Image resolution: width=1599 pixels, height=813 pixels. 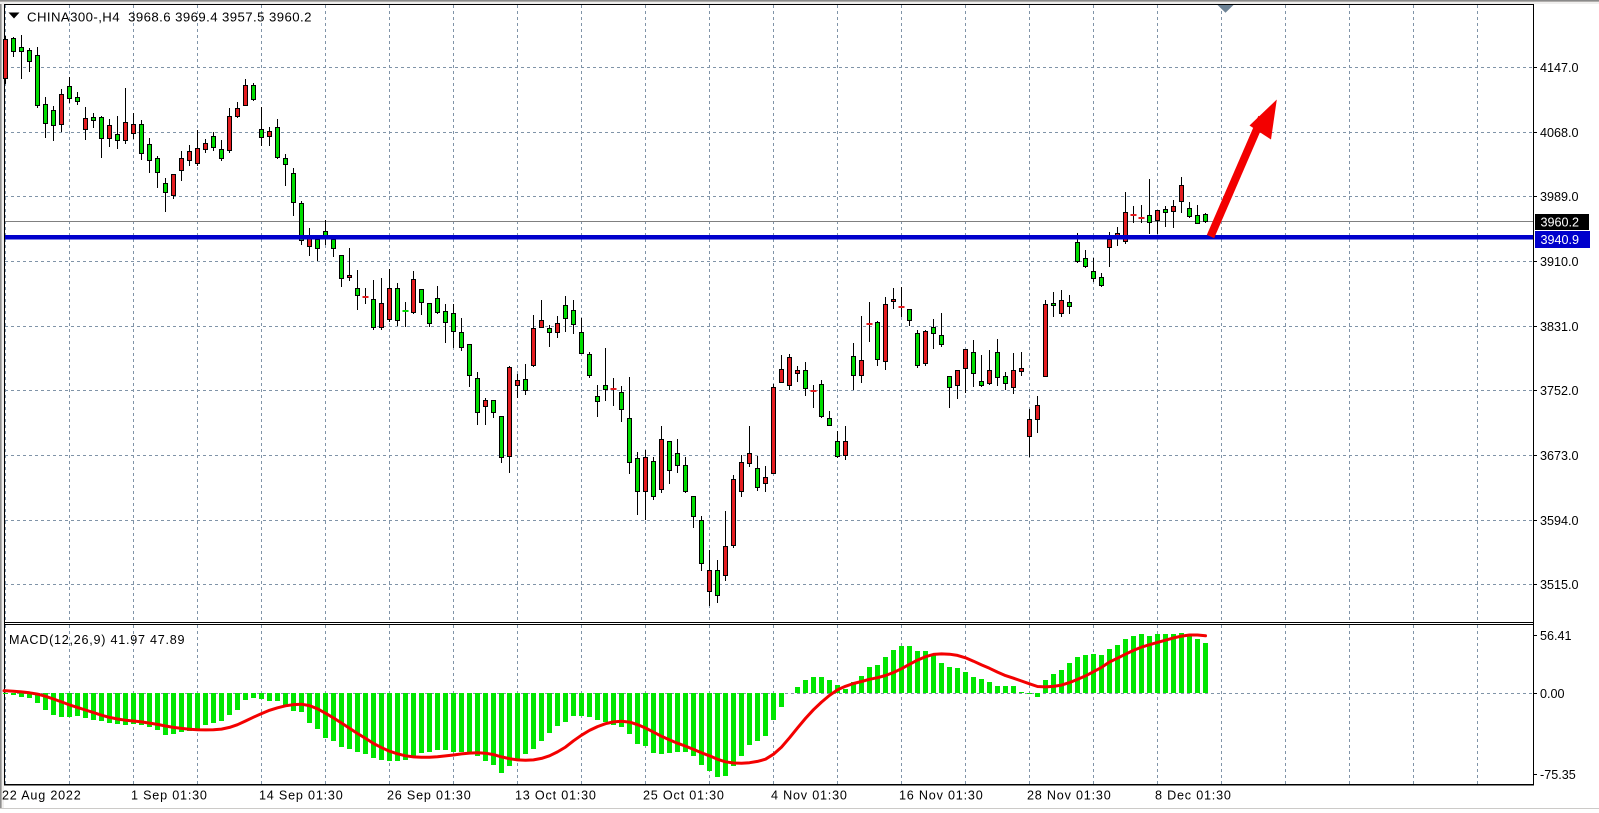 I want to click on svg-text: 56.41, so click(x=1556, y=636).